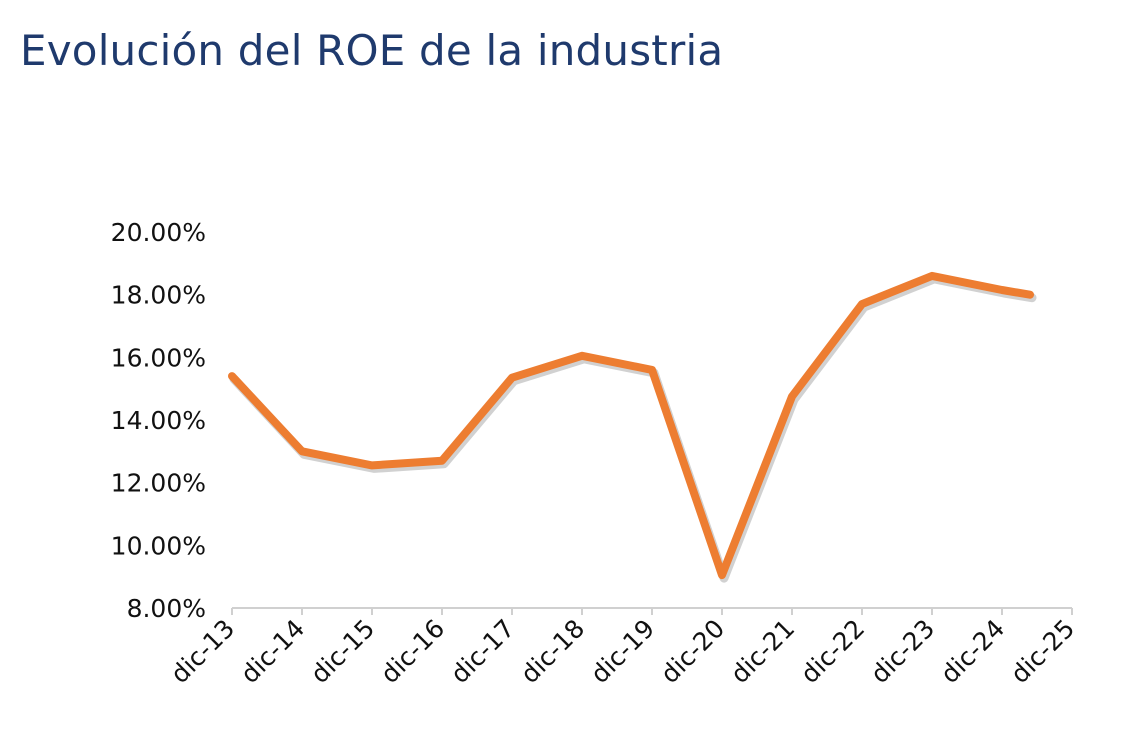  What do you see at coordinates (482, 651) in the screenshot?
I see `x-tick-label: dic-17` at bounding box center [482, 651].